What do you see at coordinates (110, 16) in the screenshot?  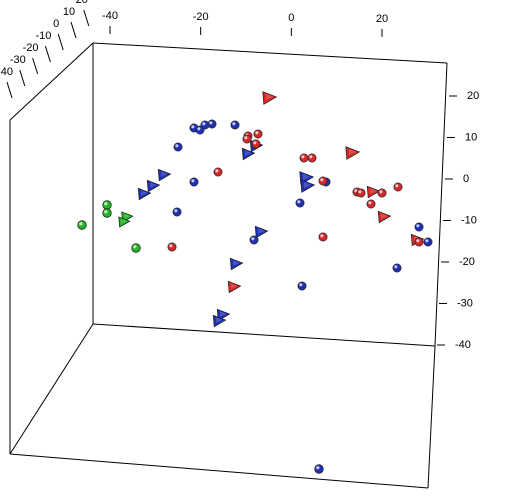 I see `top_axis-tick-label: -40` at bounding box center [110, 16].